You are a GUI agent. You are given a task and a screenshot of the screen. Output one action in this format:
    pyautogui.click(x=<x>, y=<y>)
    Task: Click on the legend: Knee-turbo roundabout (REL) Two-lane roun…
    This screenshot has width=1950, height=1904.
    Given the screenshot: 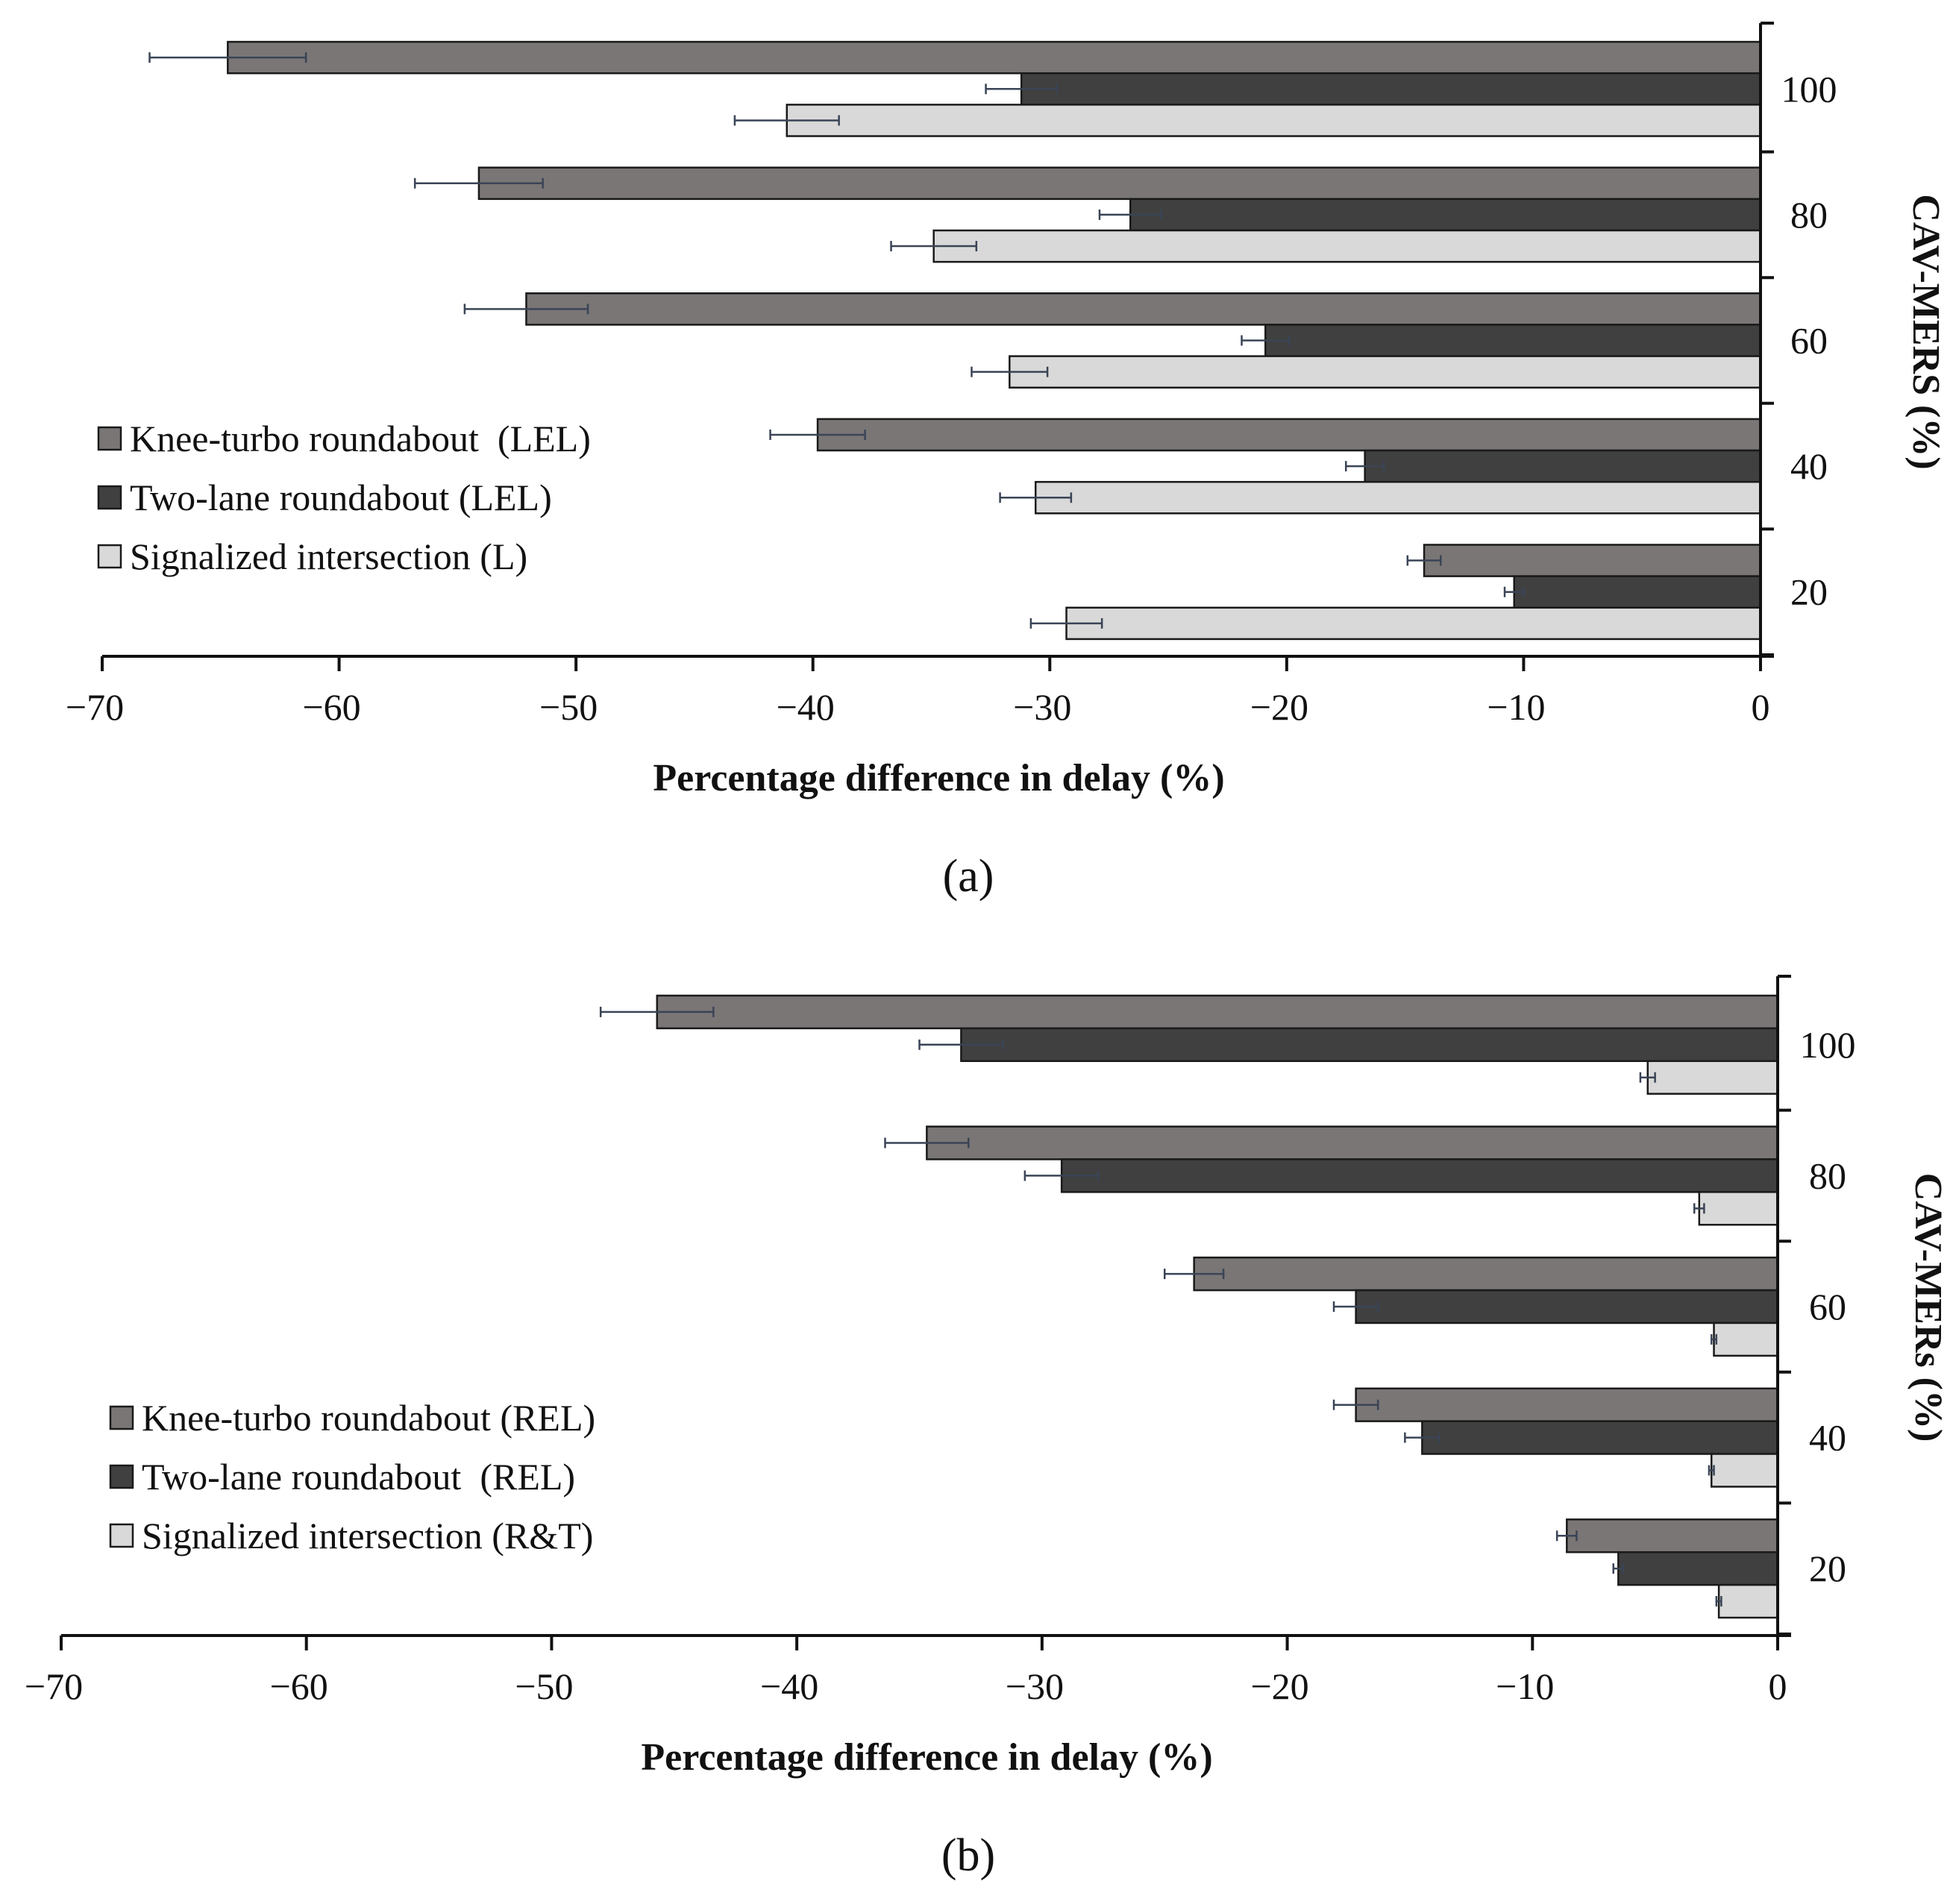 What is the action you would take?
    pyautogui.click(x=352, y=1476)
    